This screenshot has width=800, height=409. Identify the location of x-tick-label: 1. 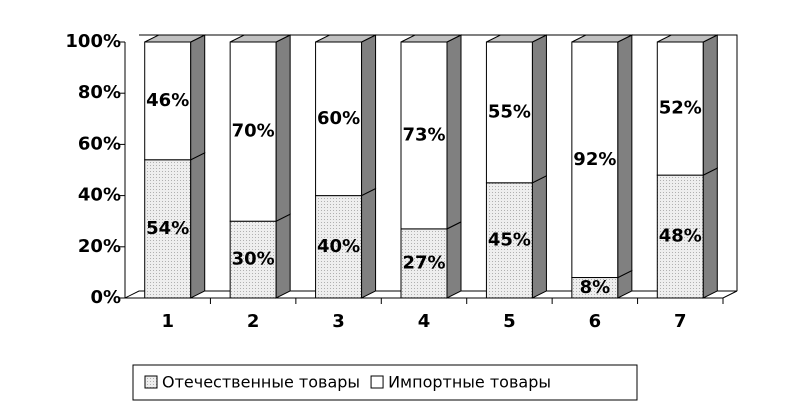
(167, 321).